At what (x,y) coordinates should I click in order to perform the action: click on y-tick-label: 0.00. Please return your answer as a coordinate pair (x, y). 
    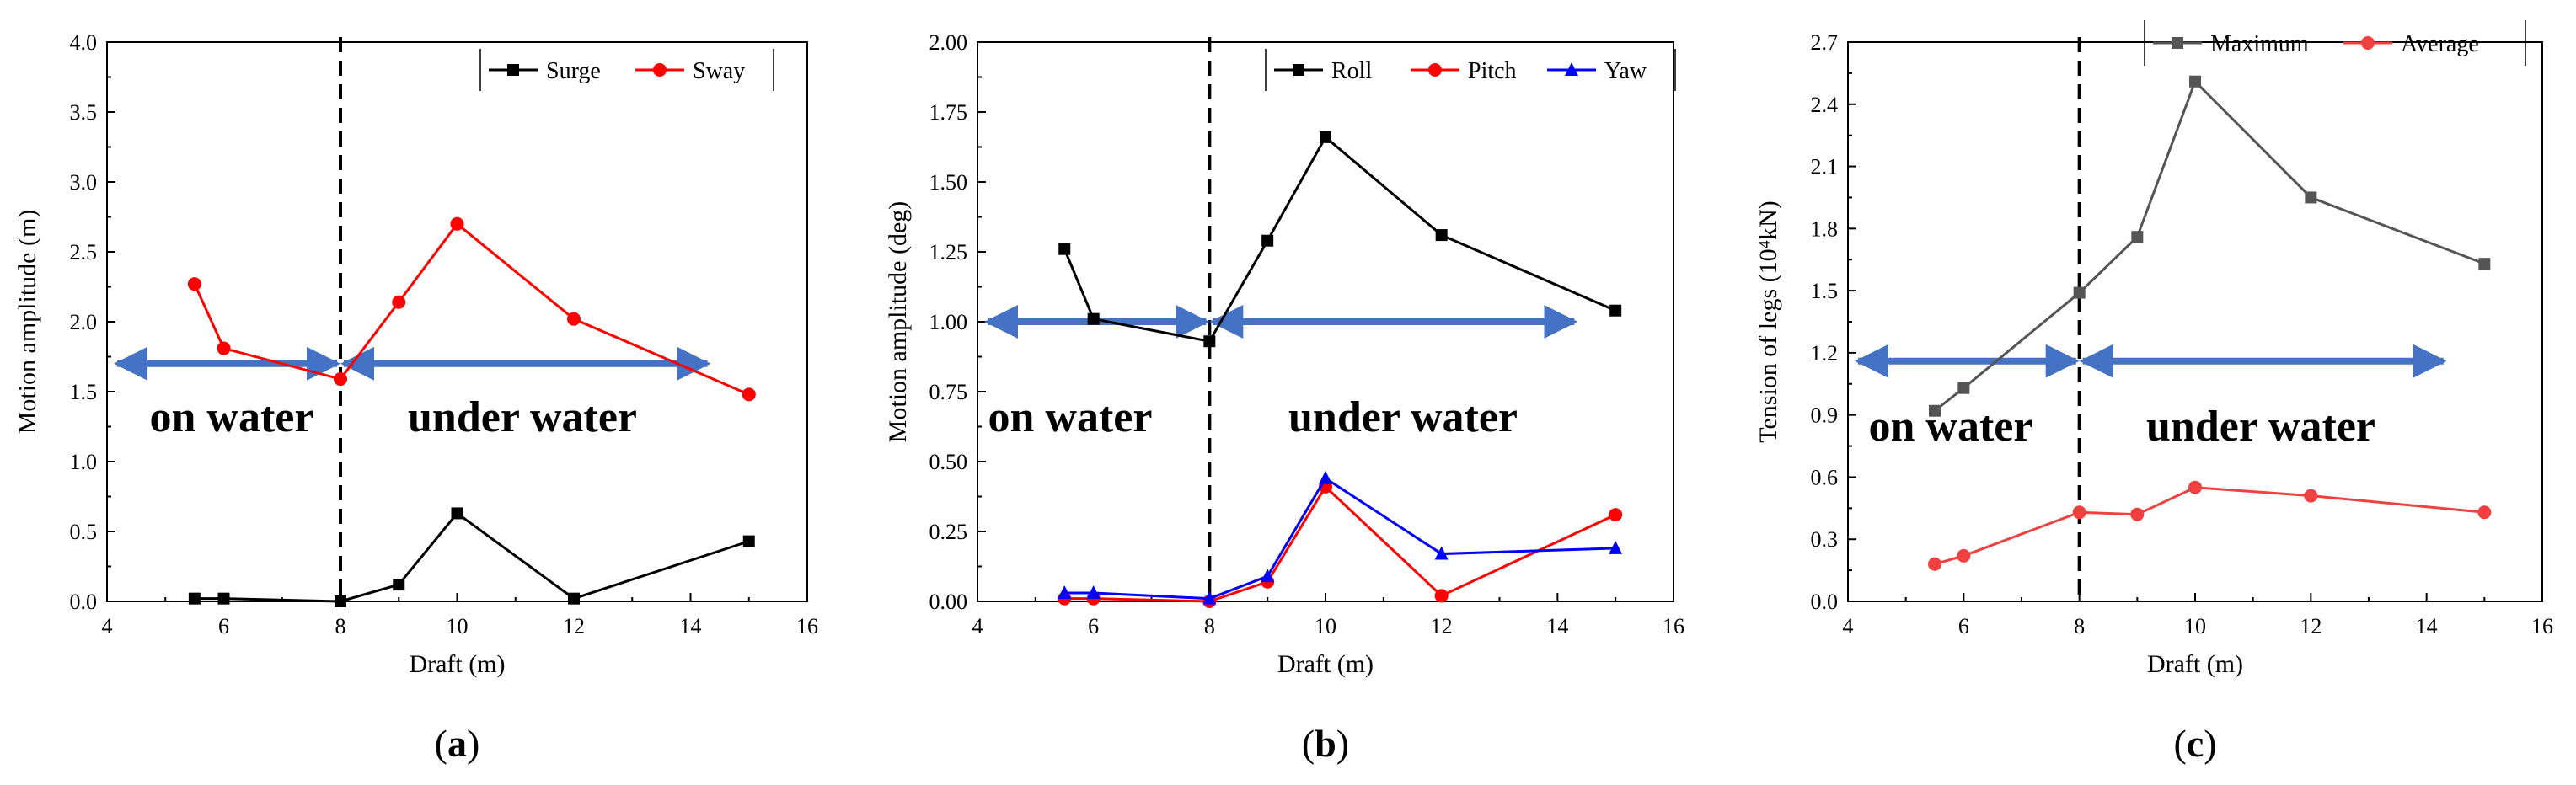
    Looking at the image, I should click on (948, 602).